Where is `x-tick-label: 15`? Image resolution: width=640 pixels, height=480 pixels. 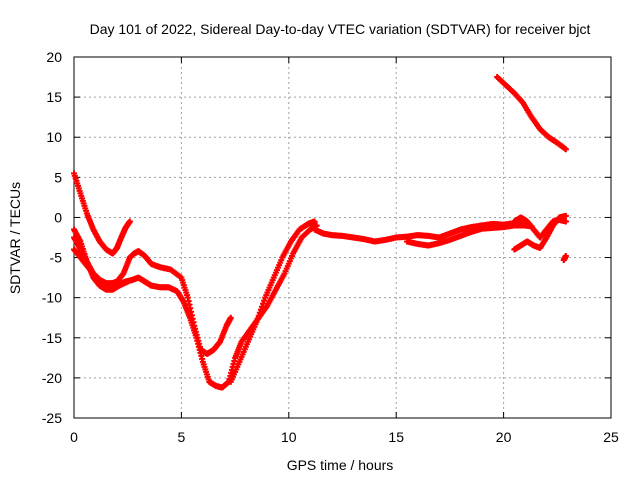
x-tick-label: 15 is located at coordinates (396, 437).